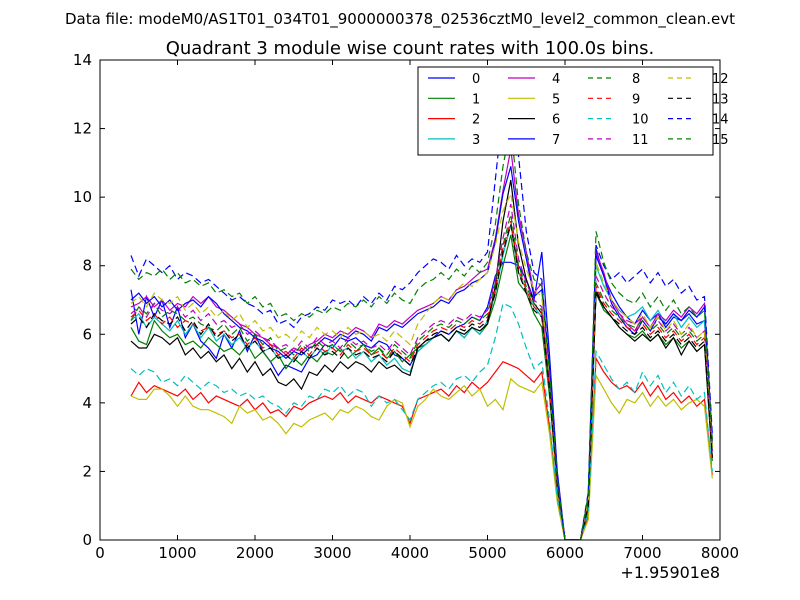 This screenshot has width=800, height=600. Describe the element at coordinates (87, 403) in the screenshot. I see `y-tick-label: 4` at that location.